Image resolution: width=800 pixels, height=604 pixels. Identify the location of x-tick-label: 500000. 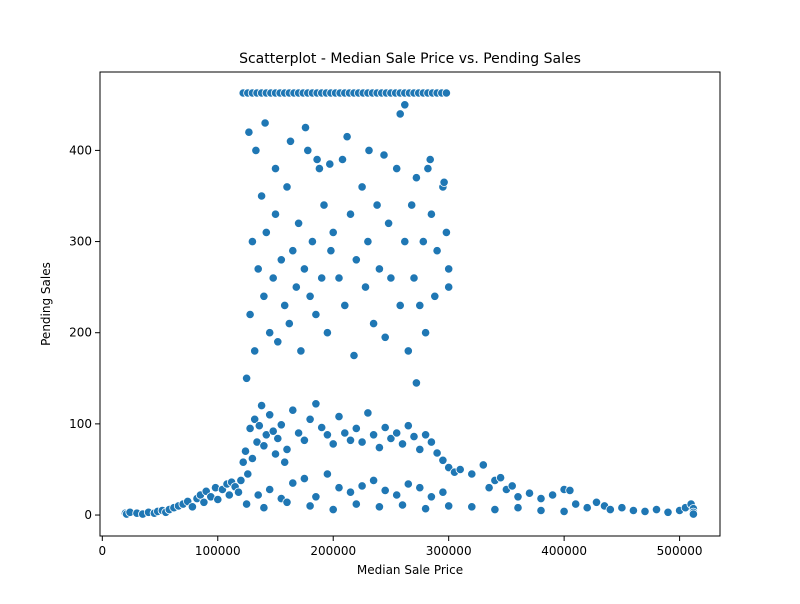
(680, 551).